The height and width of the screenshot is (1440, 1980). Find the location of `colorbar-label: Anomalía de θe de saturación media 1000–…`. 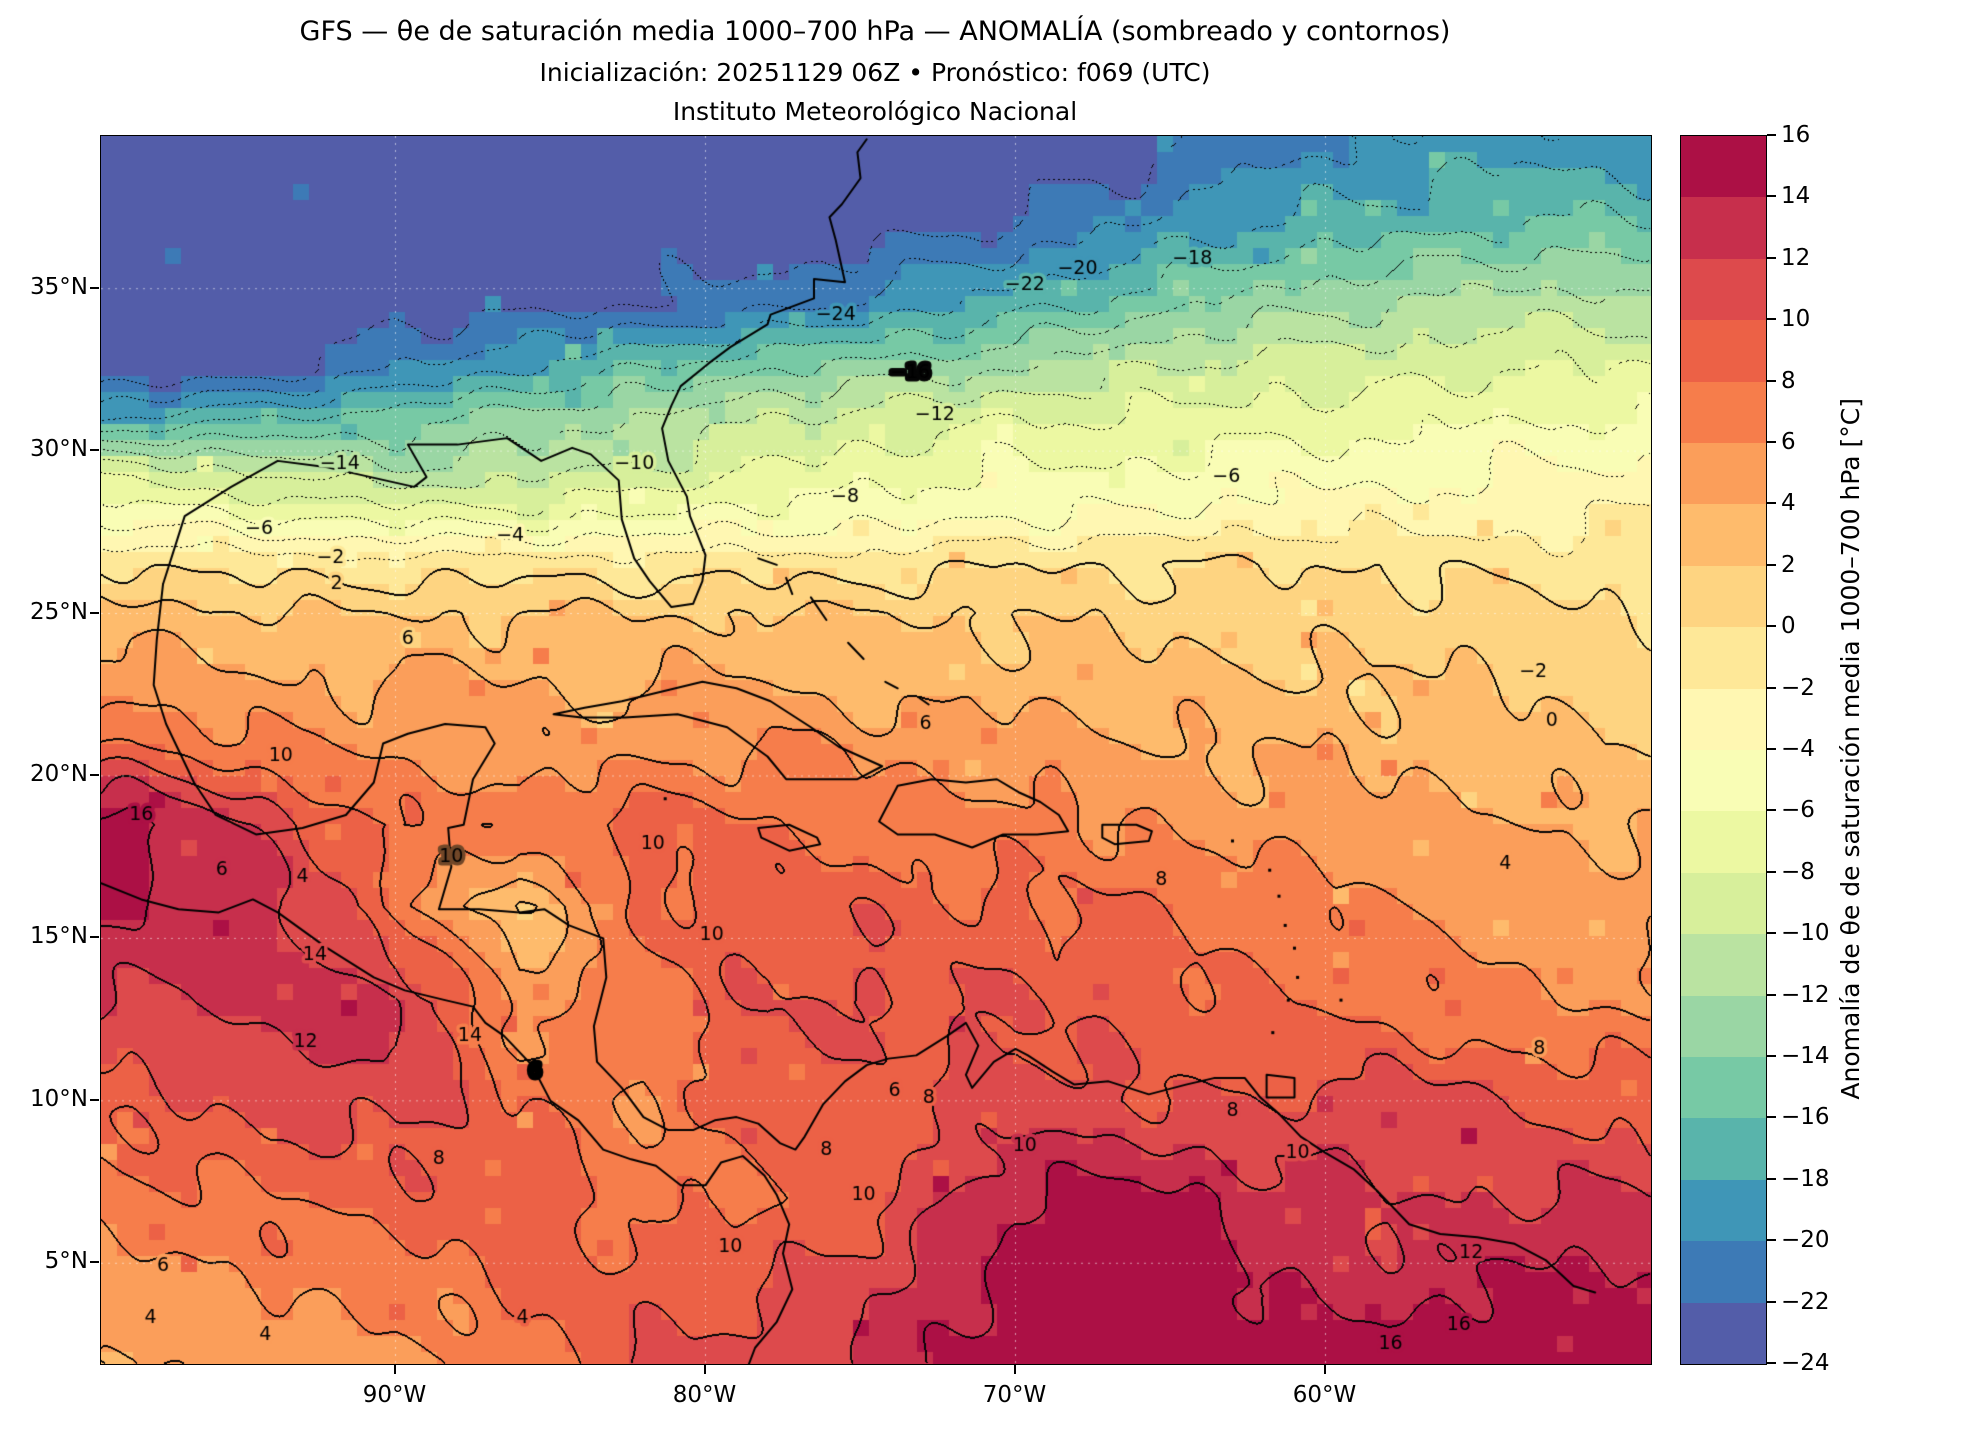

colorbar-label: Anomalía de θe de saturación media 1000–… is located at coordinates (1850, 749).